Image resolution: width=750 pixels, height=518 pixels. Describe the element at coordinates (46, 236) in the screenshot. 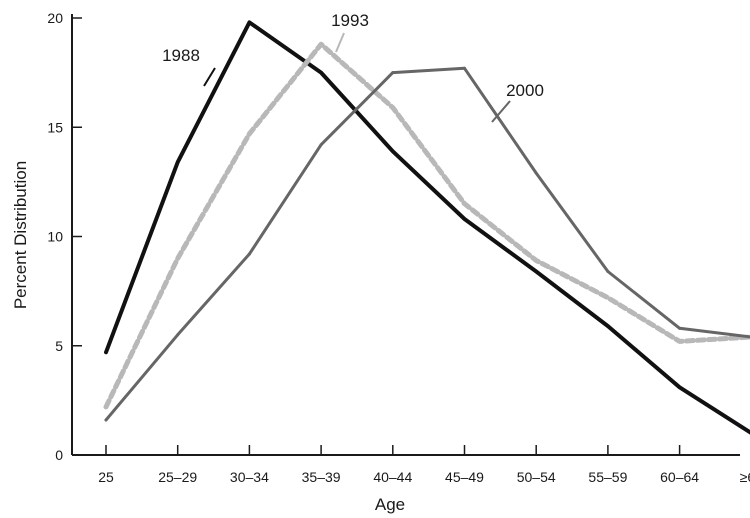

I see `y-axis: 0 5 10 15 20 Percent Distribution` at that location.